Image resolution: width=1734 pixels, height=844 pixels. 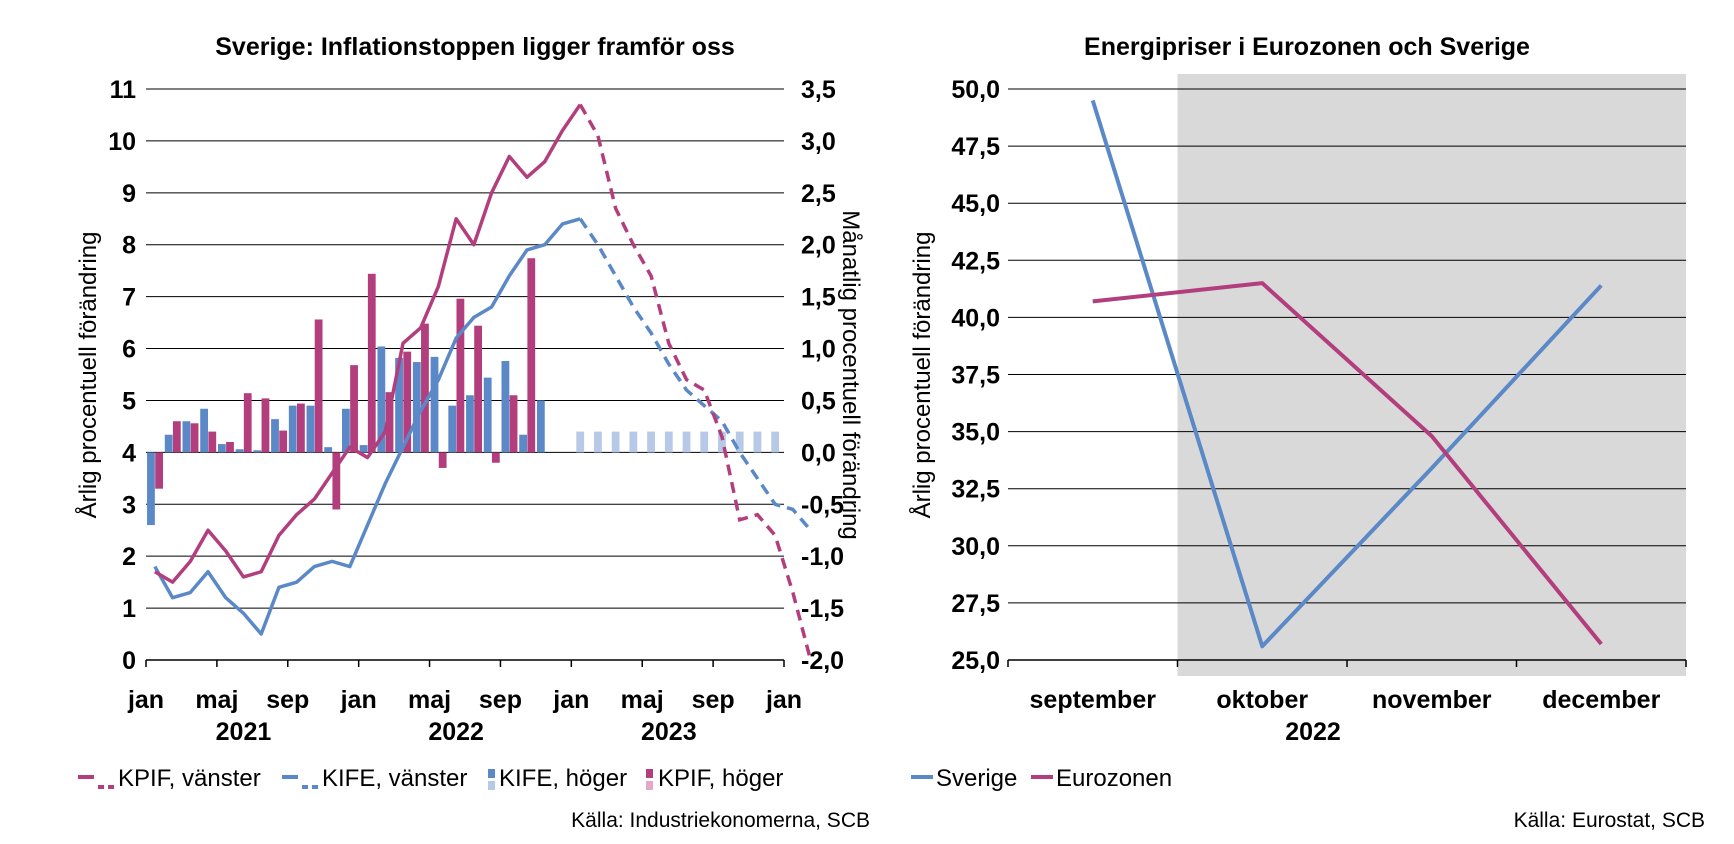 What do you see at coordinates (129, 194) in the screenshot?
I see `left-y-tick-label: 9` at bounding box center [129, 194].